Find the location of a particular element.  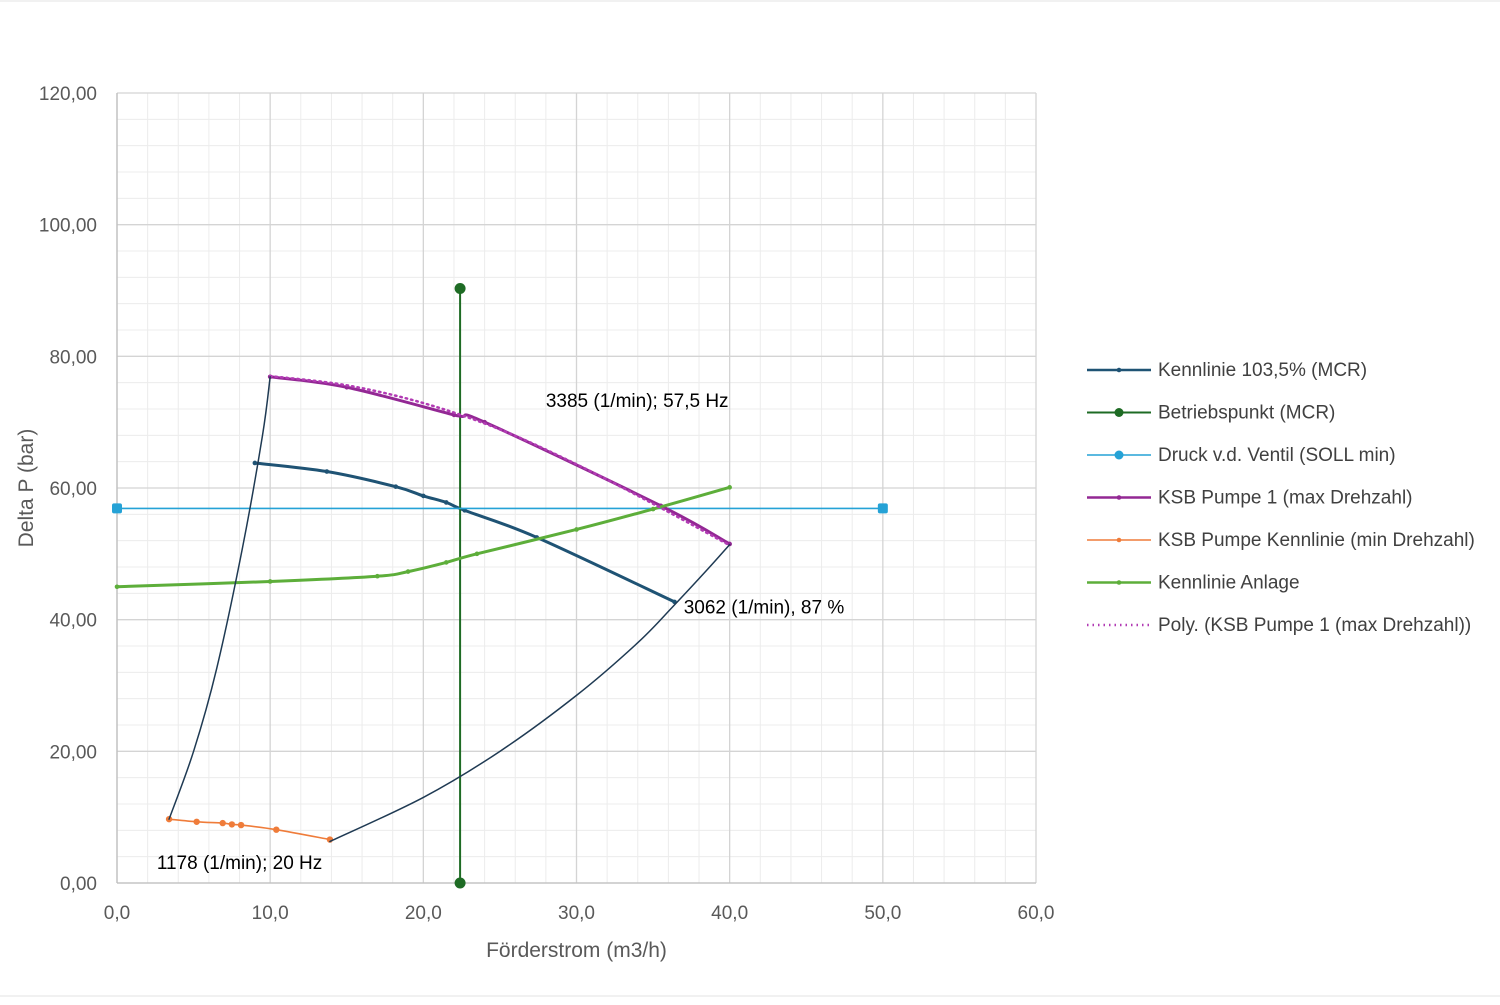

legend-entry: KSB Pumpe 1 (max Drehzahl) is located at coordinates (1250, 498).